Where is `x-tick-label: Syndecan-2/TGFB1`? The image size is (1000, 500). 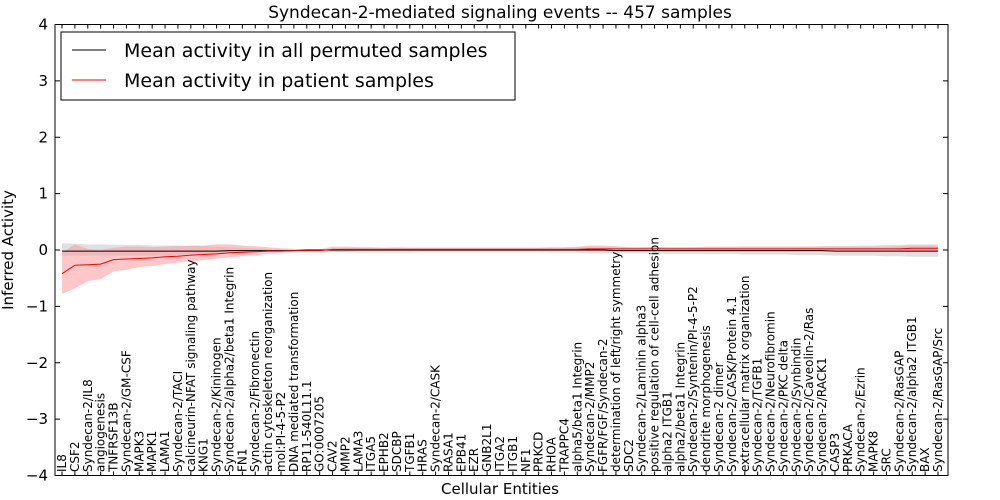
x-tick-label: Syndecan-2/TGFB1 is located at coordinates (758, 415).